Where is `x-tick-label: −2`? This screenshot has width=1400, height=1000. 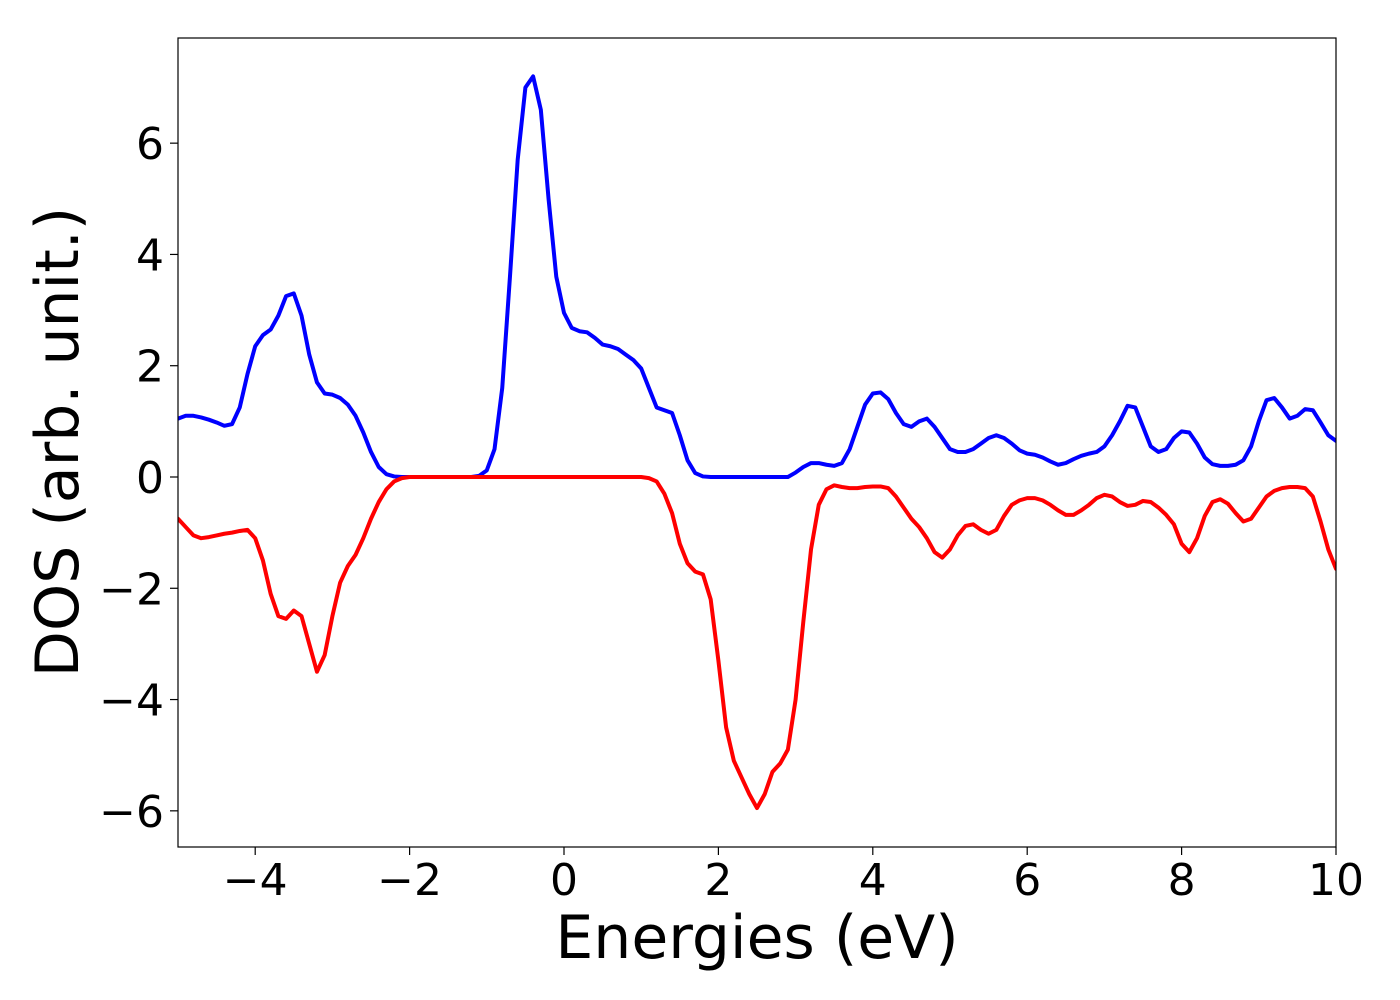 x-tick-label: −2 is located at coordinates (409, 880).